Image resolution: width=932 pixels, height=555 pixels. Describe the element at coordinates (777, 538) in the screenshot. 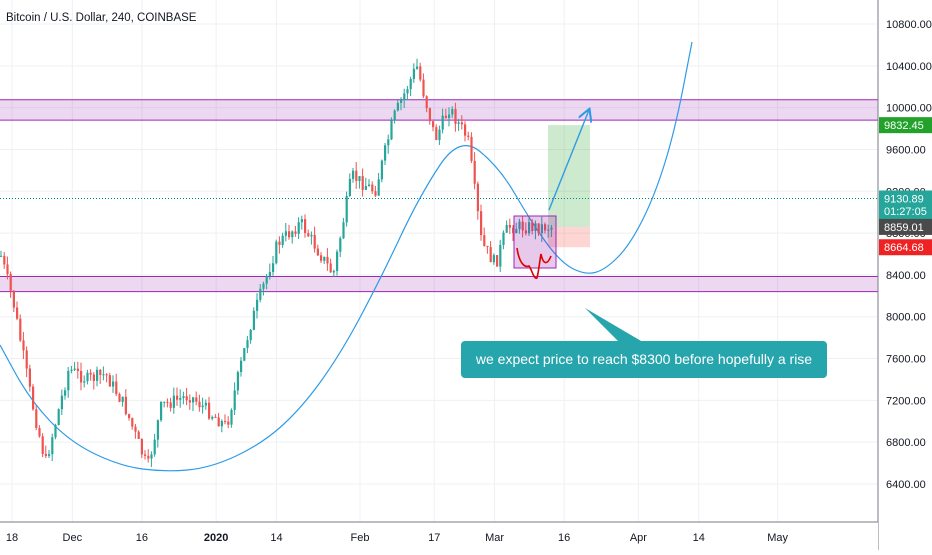

I see `time-tick-label: May` at that location.